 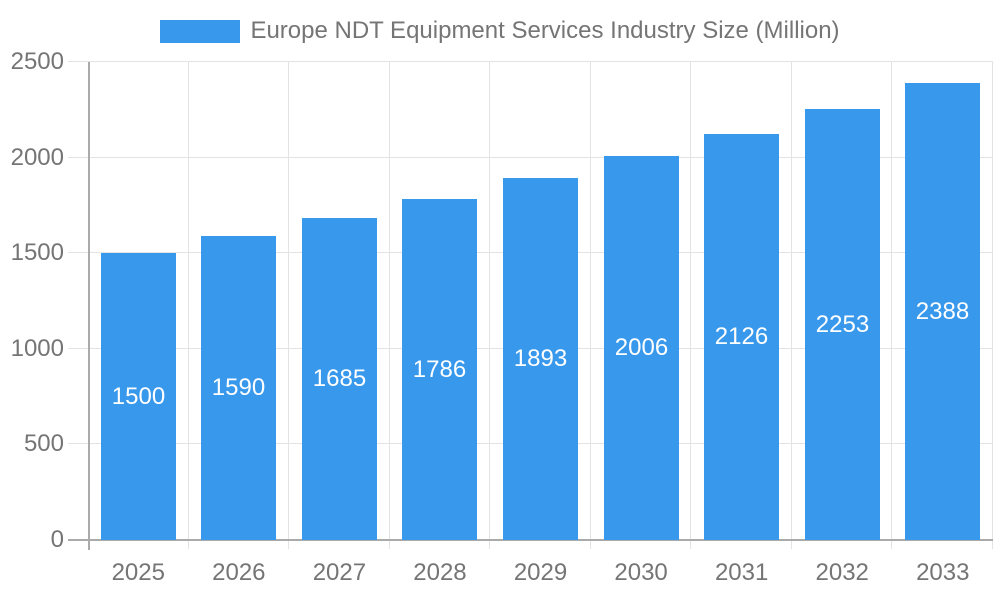 I want to click on bar-2029: 1893, so click(x=540, y=359).